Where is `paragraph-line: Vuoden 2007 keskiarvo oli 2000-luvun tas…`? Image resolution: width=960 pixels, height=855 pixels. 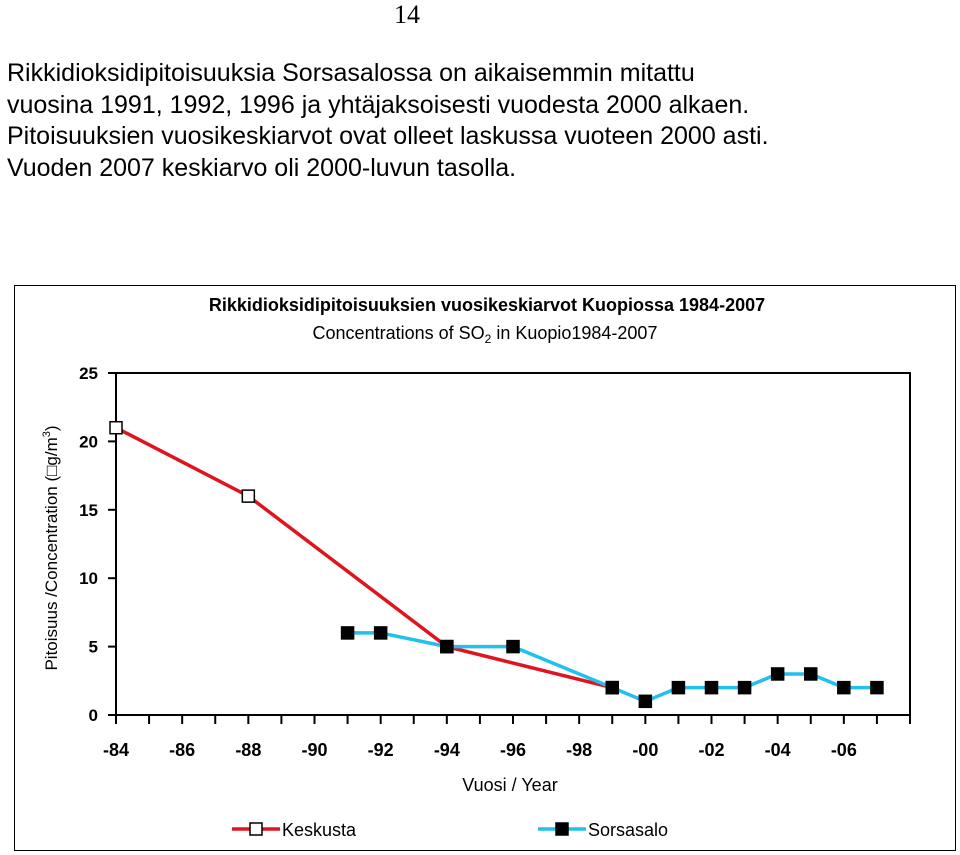
paragraph-line: Vuoden 2007 keskiarvo oli 2000-luvun tas… is located at coordinates (262, 167).